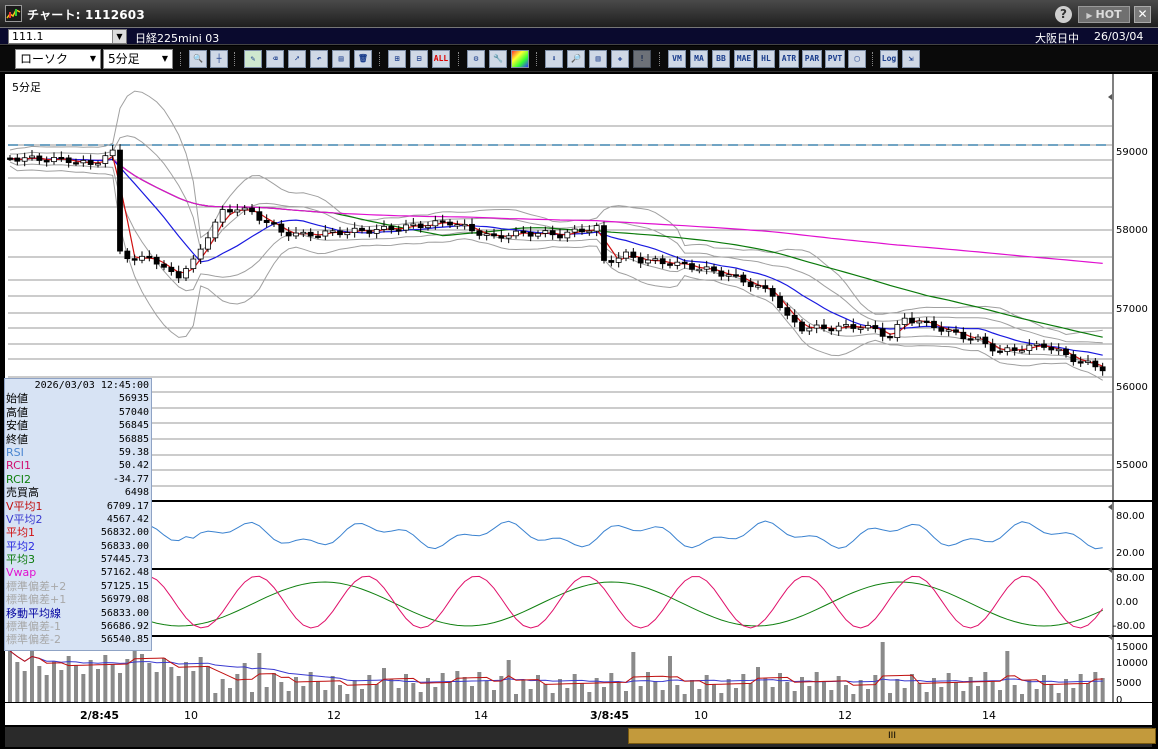 The height and width of the screenshot is (749, 1158). Describe the element at coordinates (78, 546) in the screenshot. I see `data-window-row: 平均2 56833.00` at that location.